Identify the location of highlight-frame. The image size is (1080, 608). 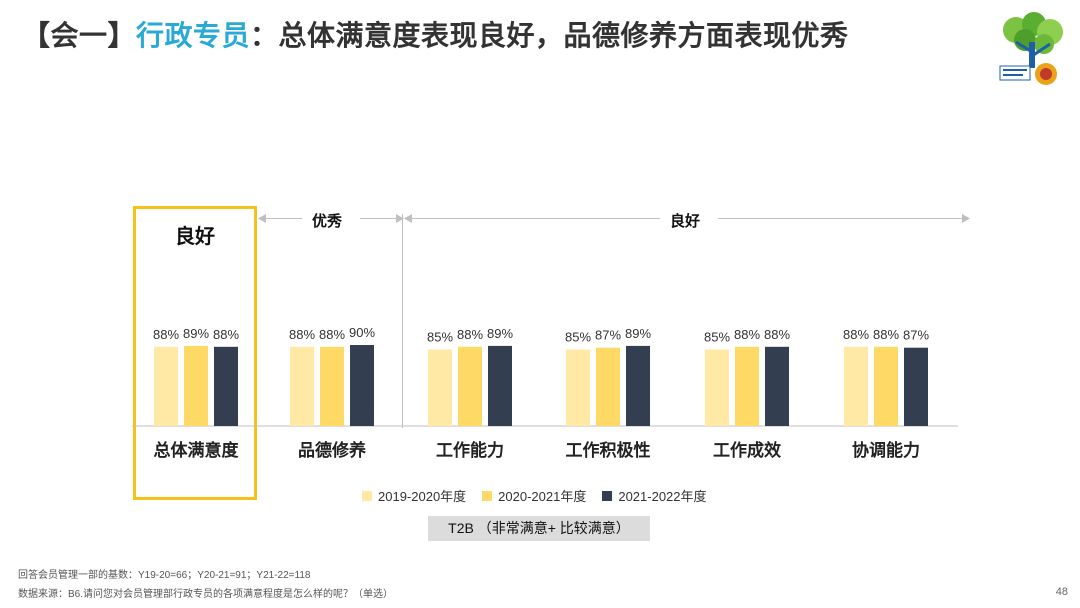
(195, 353).